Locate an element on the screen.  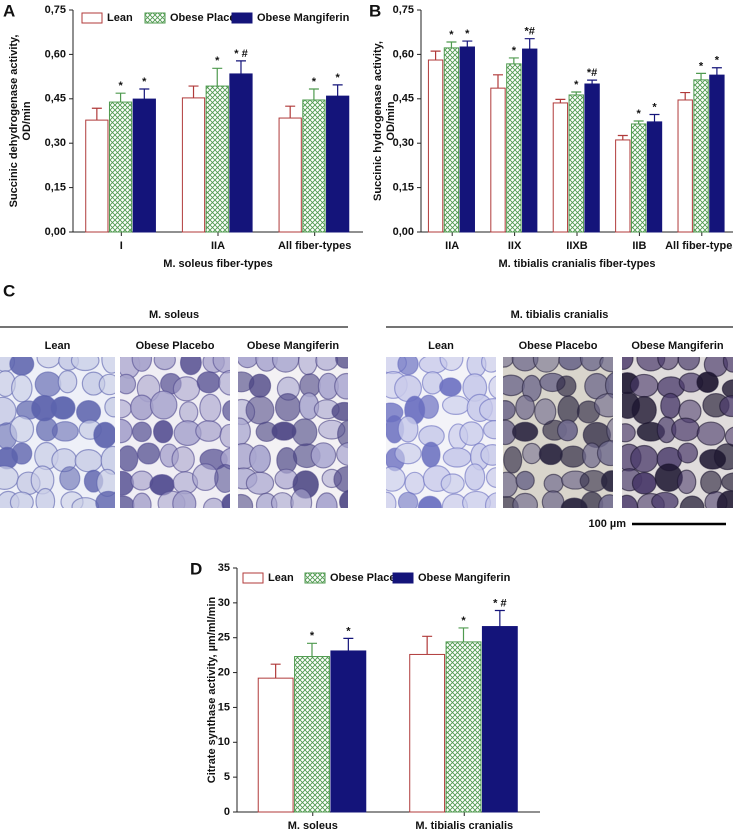
image-label: Obese Placebo is located at coordinates (558, 346).